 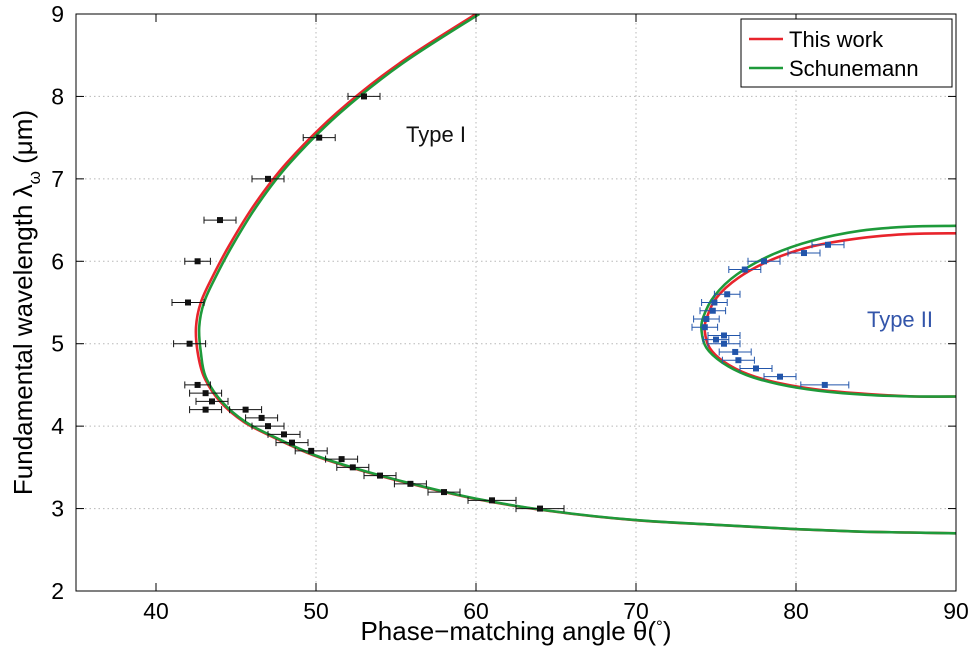 I want to click on x-tick-label: 80, so click(x=796, y=611).